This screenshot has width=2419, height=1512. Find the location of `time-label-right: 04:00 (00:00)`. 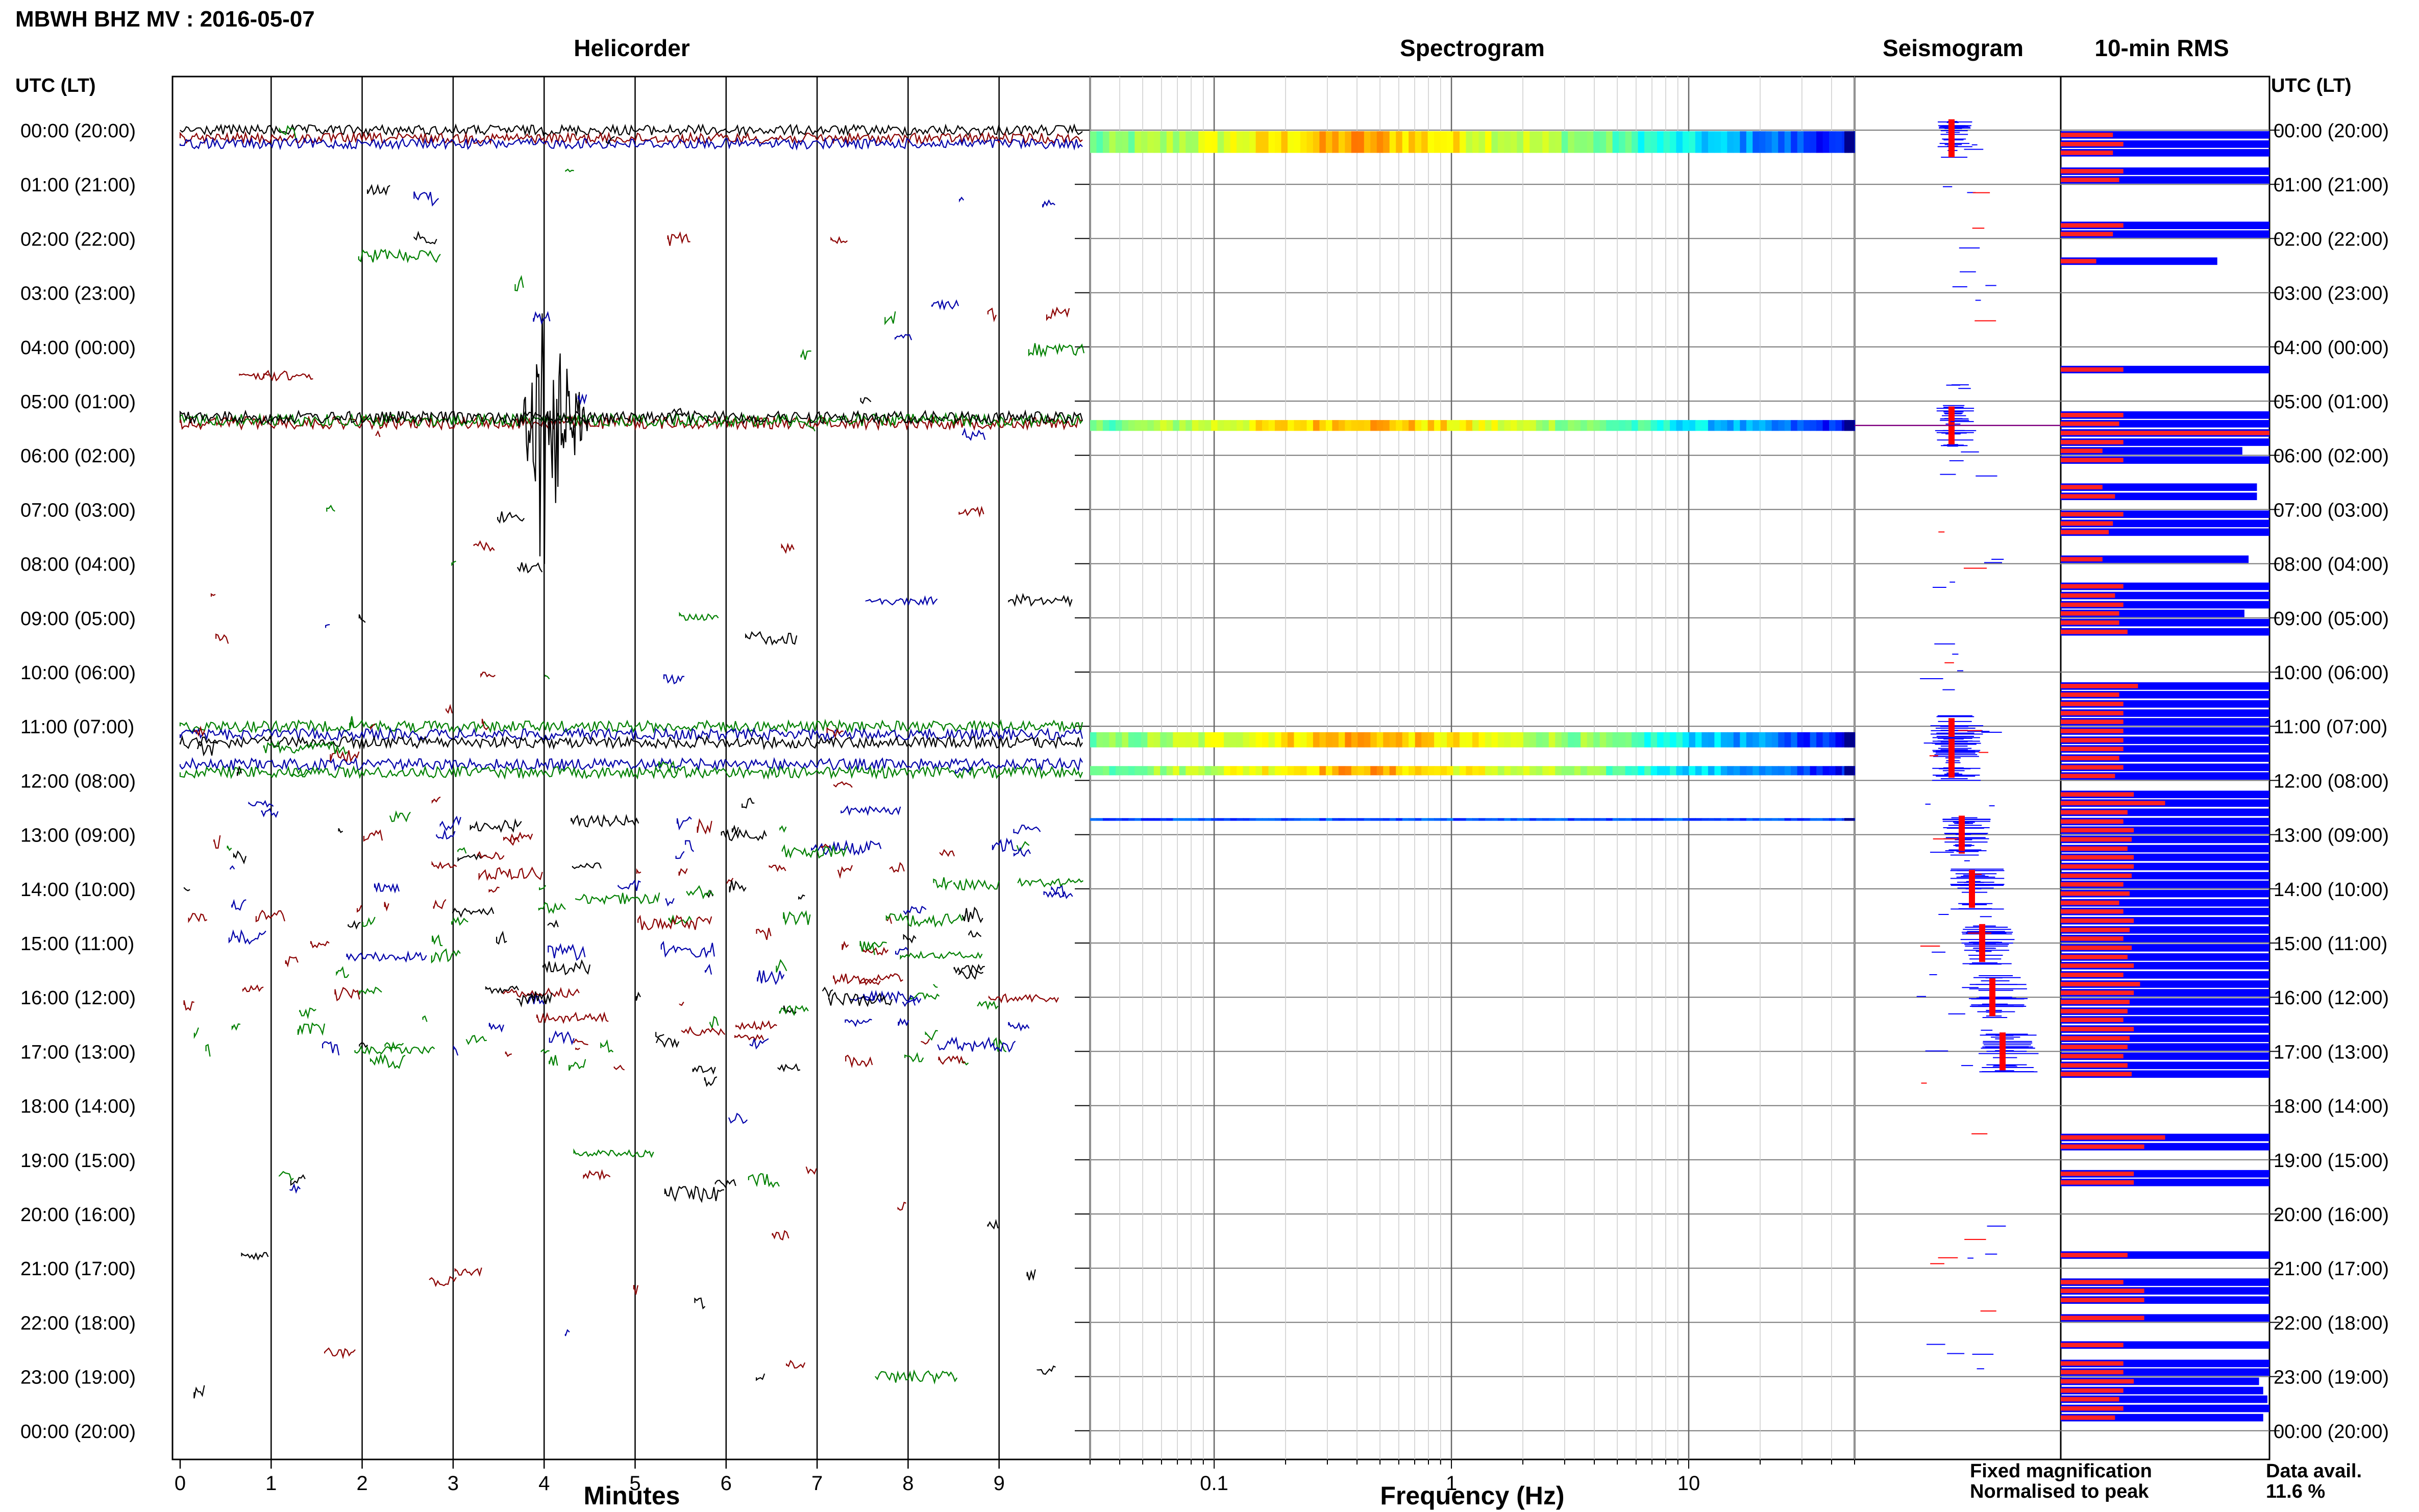

time-label-right: 04:00 (00:00) is located at coordinates (2331, 348).